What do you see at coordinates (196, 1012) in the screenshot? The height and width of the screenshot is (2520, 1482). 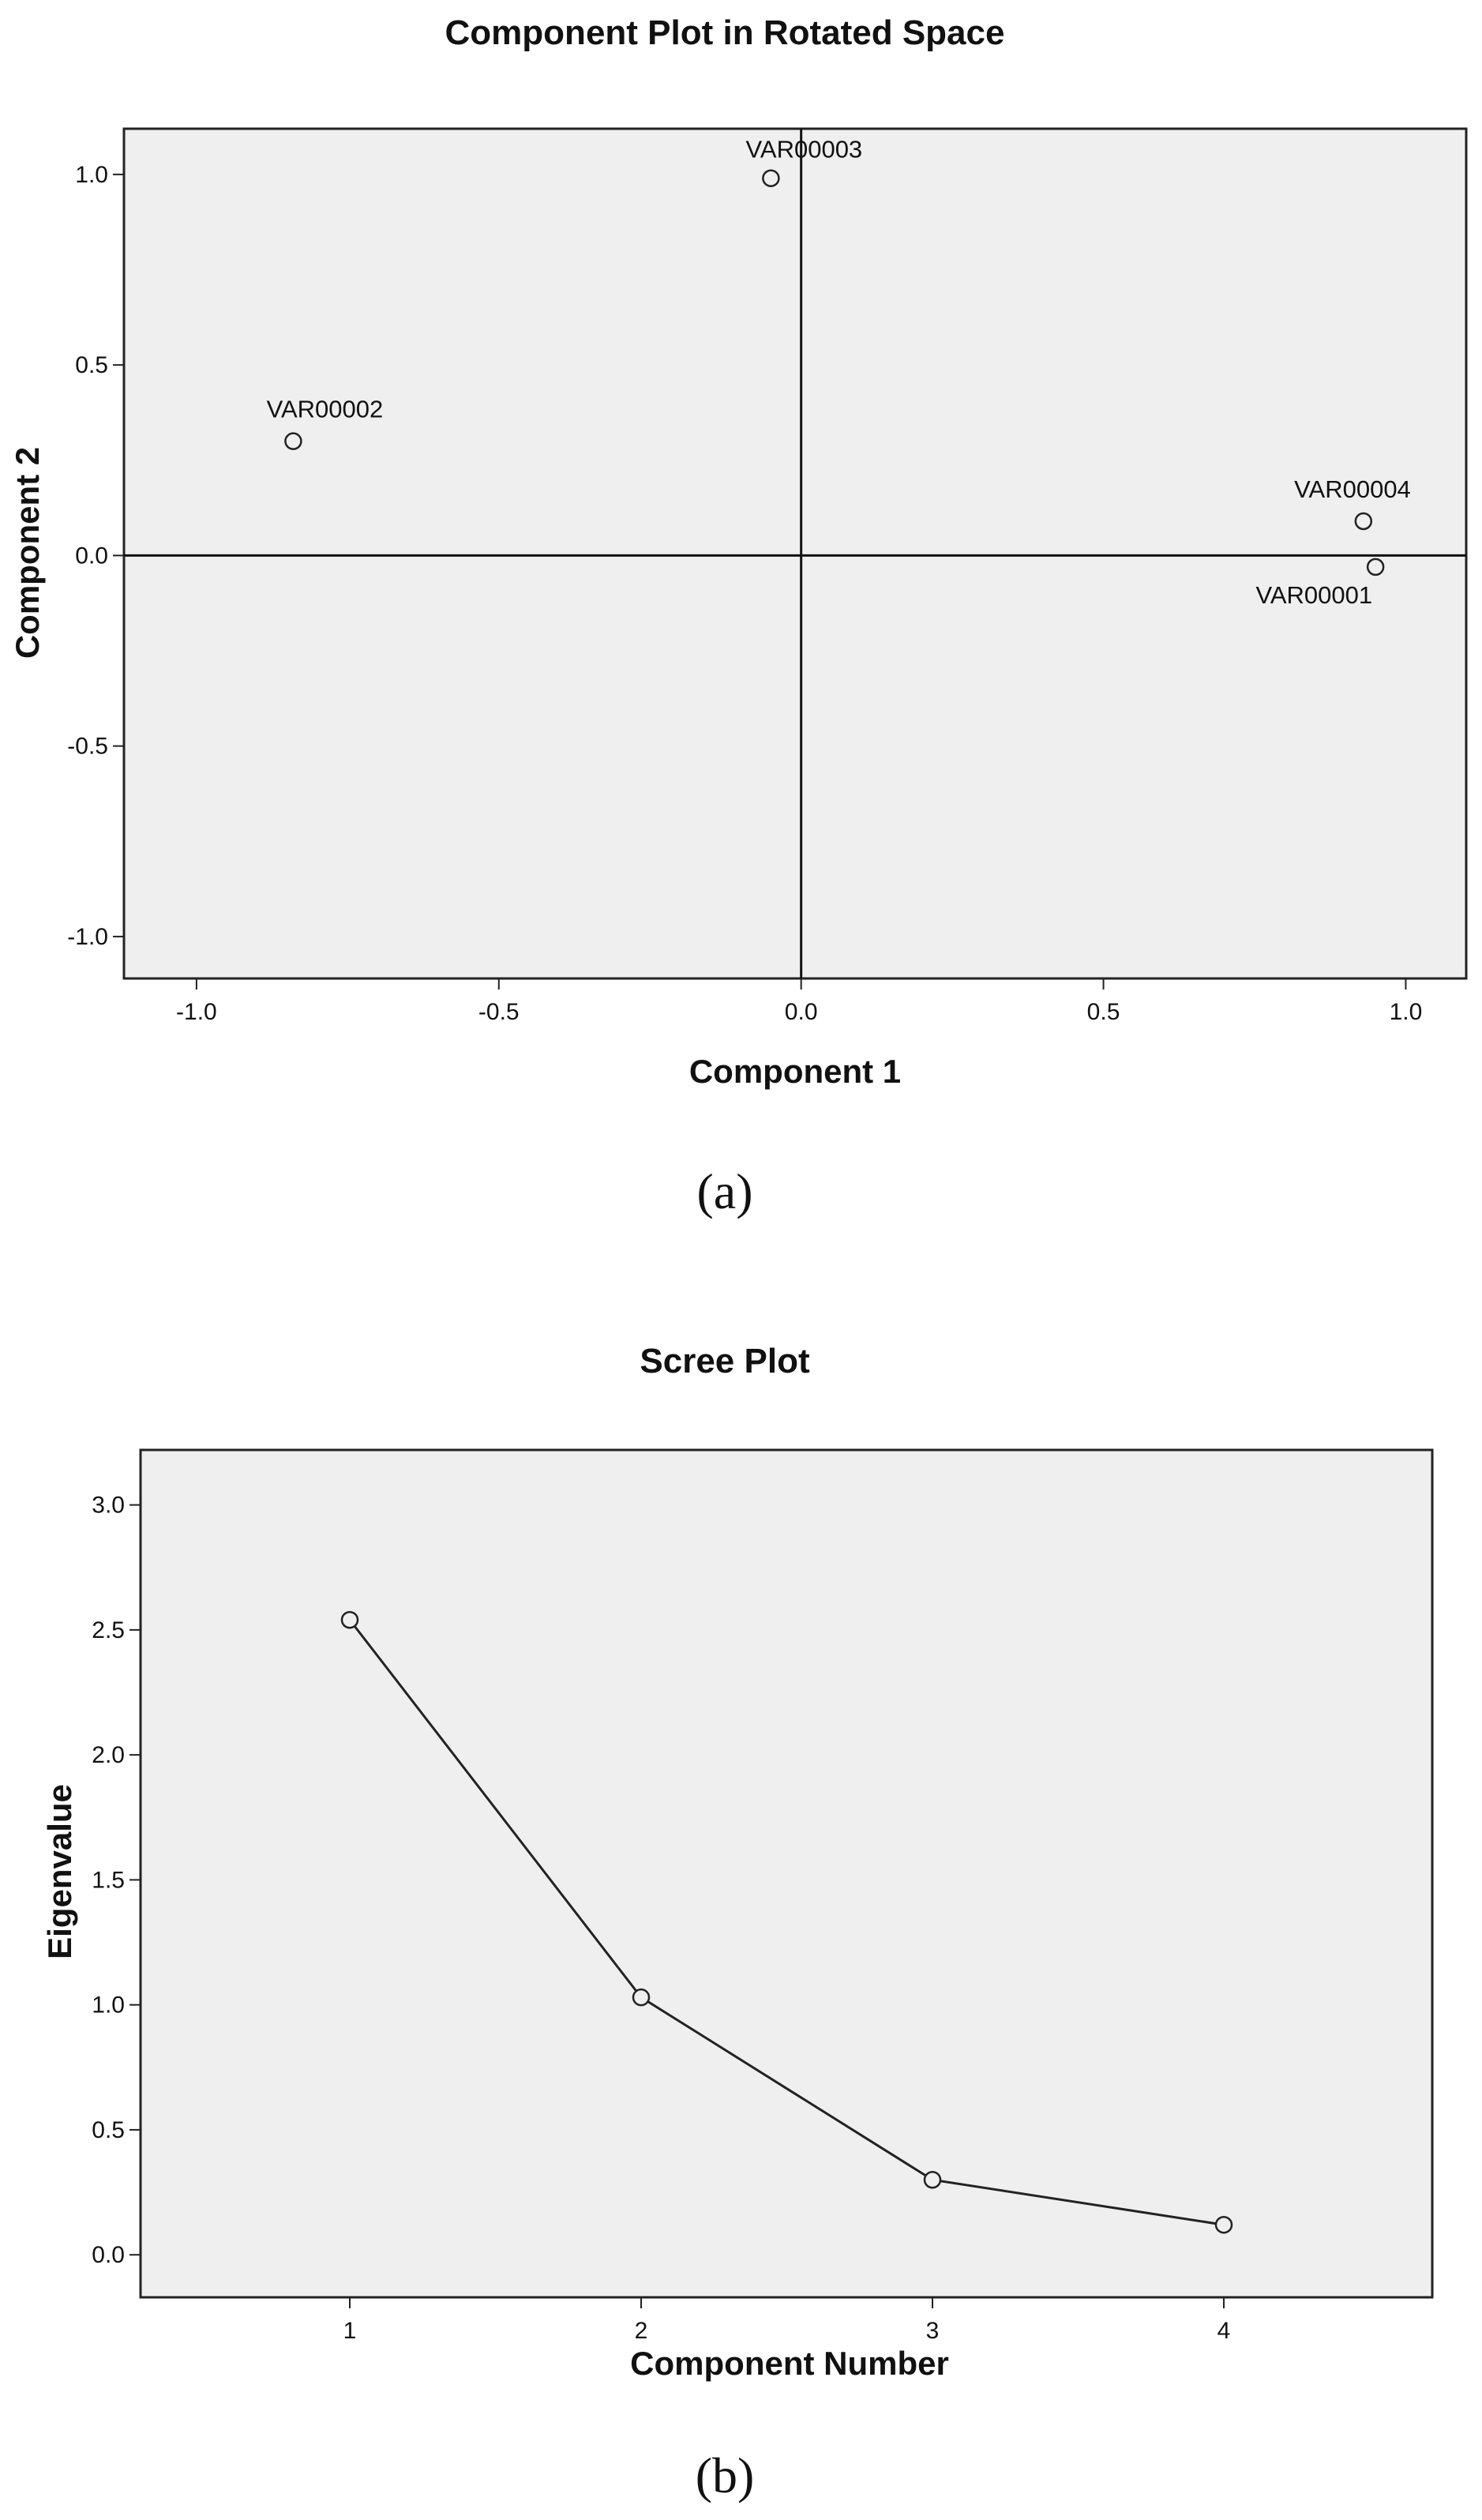 I see `x-tick-label: -1.0` at bounding box center [196, 1012].